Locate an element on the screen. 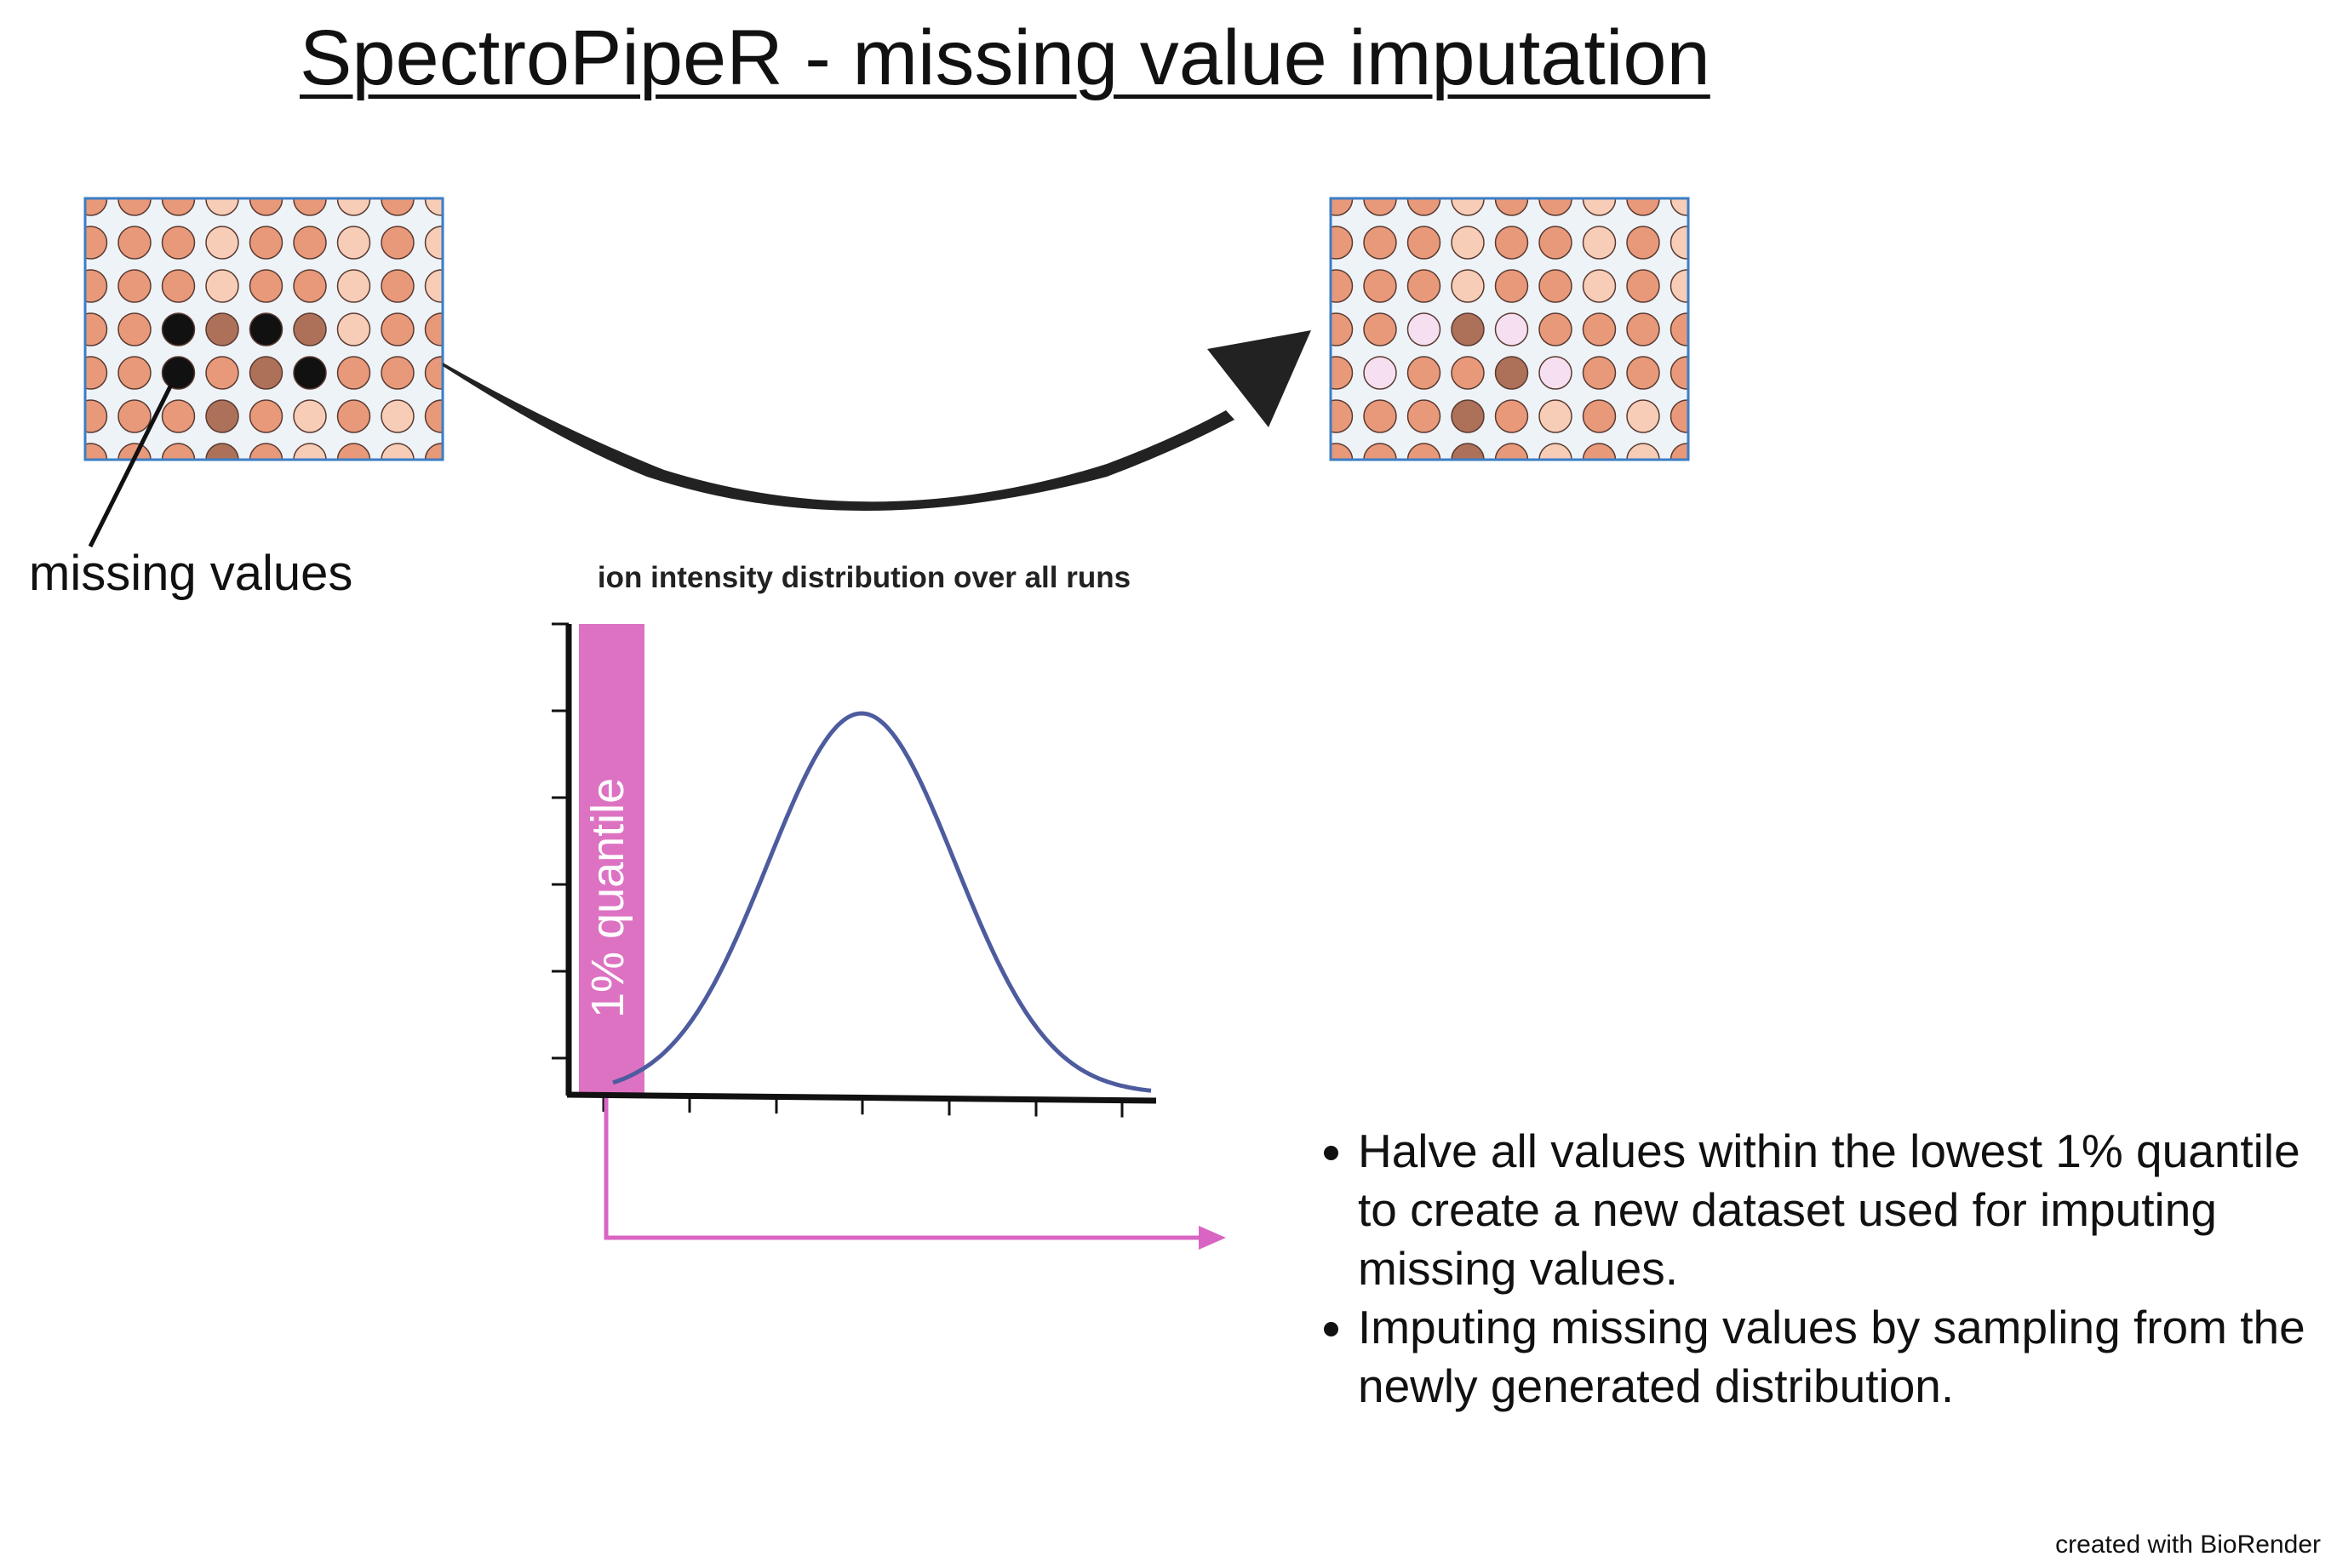  distribution-curve is located at coordinates (882, 902).